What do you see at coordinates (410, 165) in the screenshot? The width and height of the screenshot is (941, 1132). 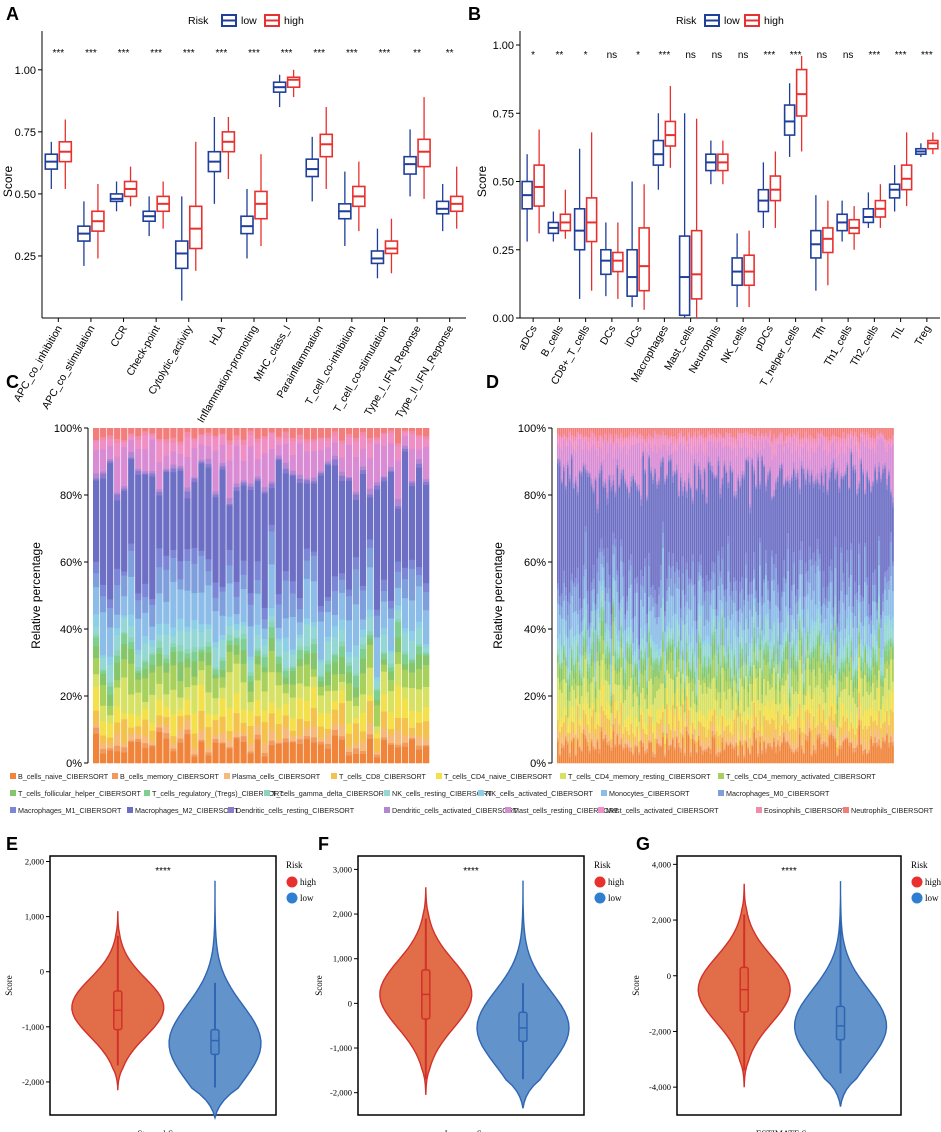 I see `box-low` at bounding box center [410, 165].